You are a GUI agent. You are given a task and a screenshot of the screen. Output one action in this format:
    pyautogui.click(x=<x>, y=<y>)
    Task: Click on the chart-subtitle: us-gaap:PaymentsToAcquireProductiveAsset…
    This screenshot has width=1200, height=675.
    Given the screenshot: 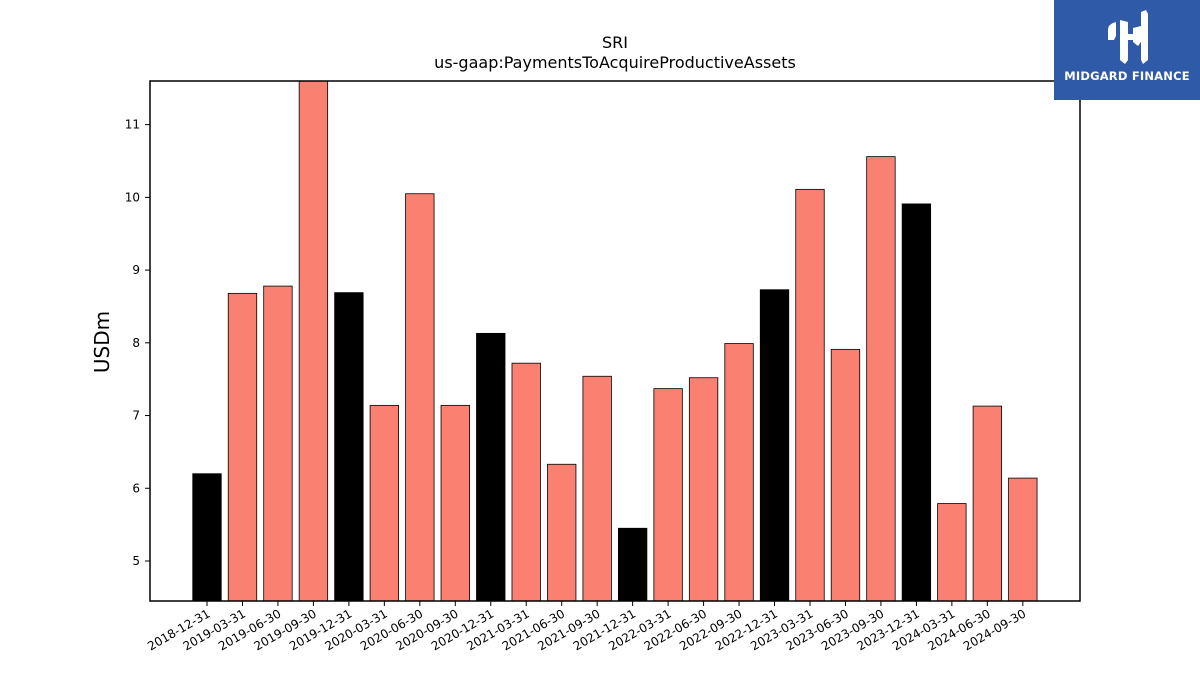 What is the action you would take?
    pyautogui.click(x=615, y=62)
    